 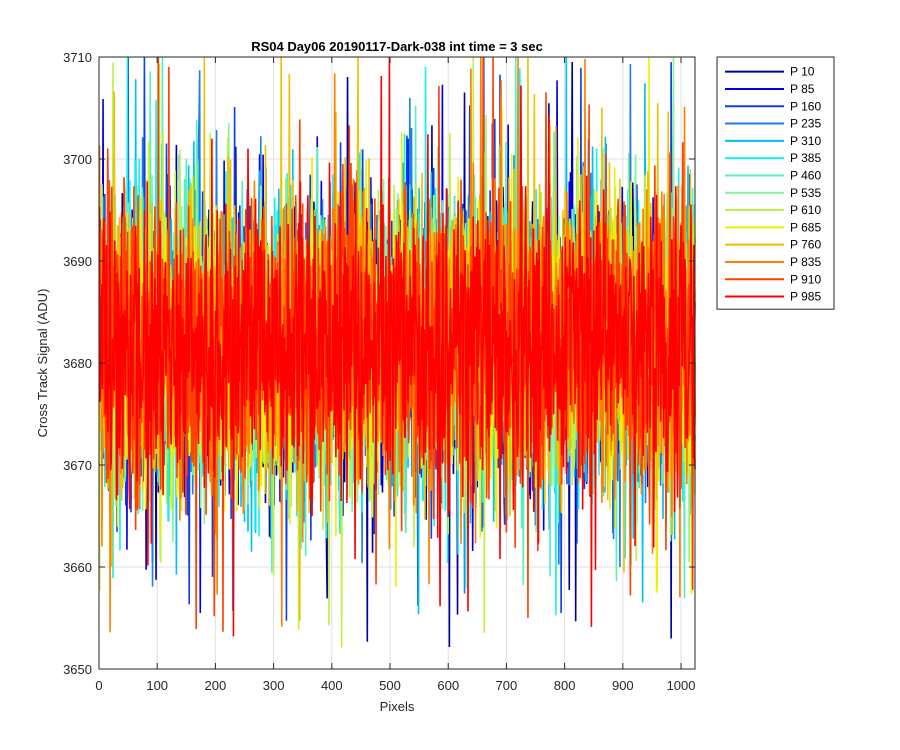 What do you see at coordinates (448, 685) in the screenshot?
I see `x-tick-label: 600` at bounding box center [448, 685].